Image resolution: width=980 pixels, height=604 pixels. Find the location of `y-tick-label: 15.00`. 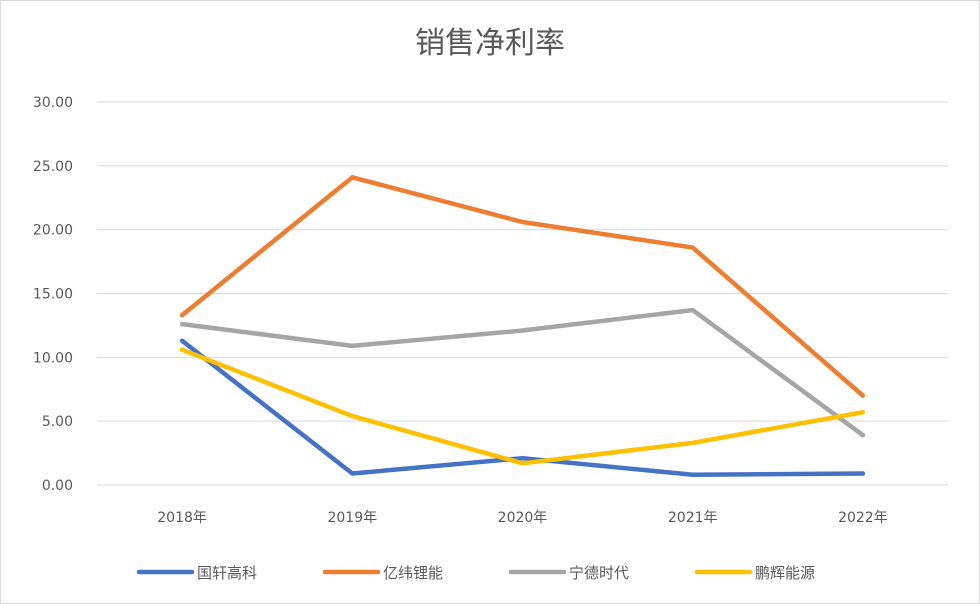

y-tick-label: 15.00 is located at coordinates (53, 295).